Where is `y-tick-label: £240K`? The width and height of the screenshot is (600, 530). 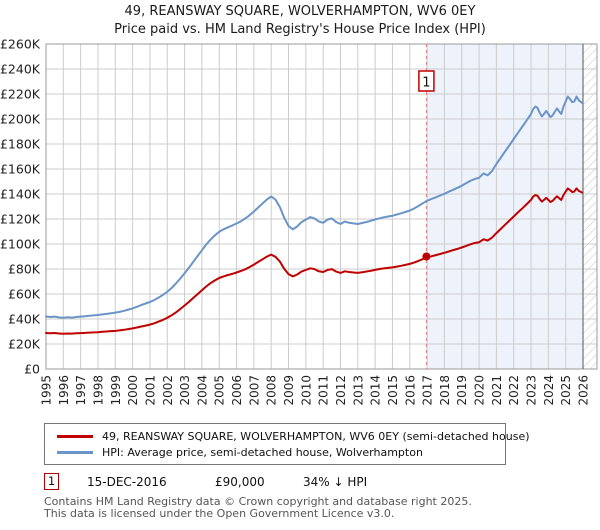 y-tick-label: £240K is located at coordinates (20, 68).